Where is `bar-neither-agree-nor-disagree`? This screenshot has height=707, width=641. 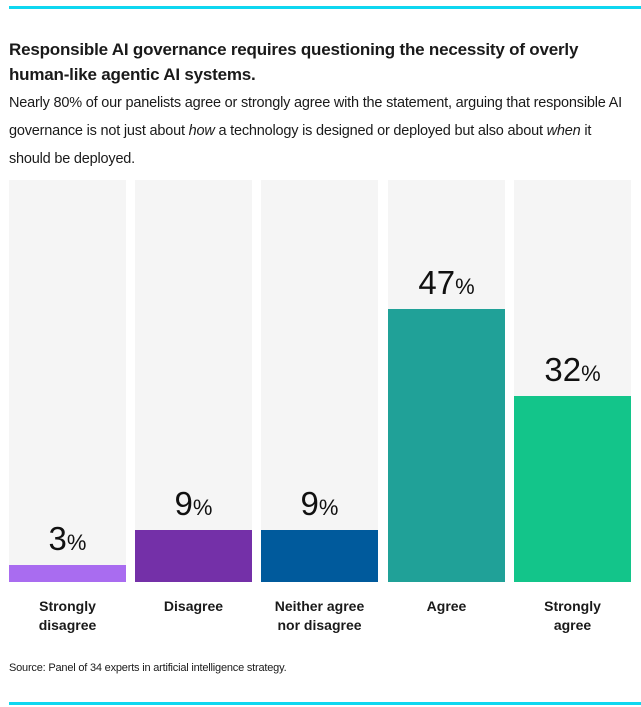 bar-neither-agree-nor-disagree is located at coordinates (319, 556).